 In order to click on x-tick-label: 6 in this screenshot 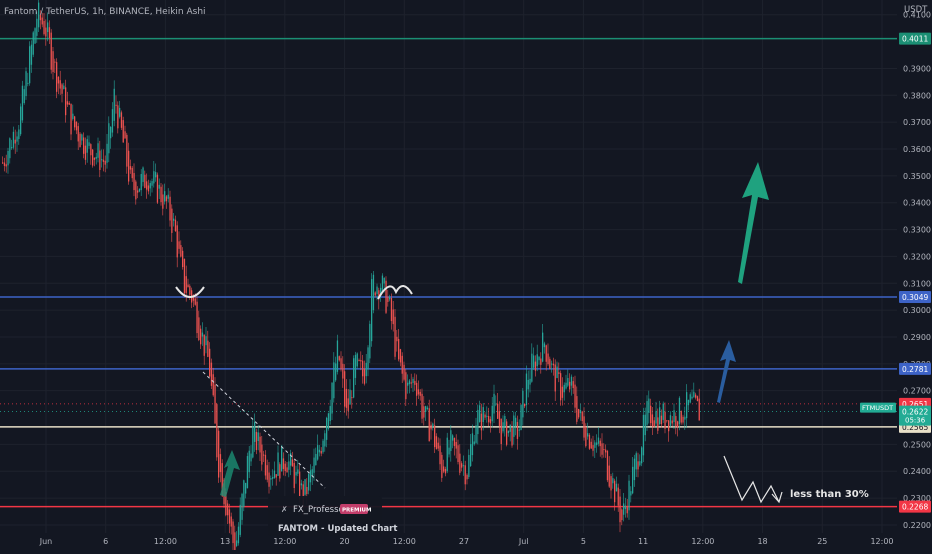, I will do `click(105, 541)`.